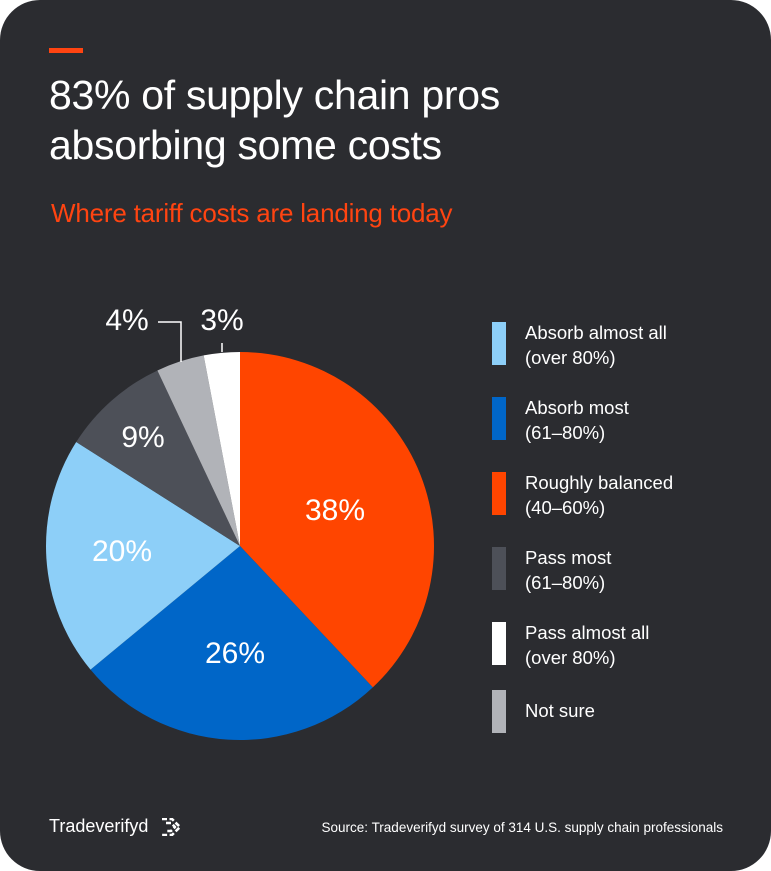  What do you see at coordinates (170, 341) in the screenshot?
I see `leader-line` at bounding box center [170, 341].